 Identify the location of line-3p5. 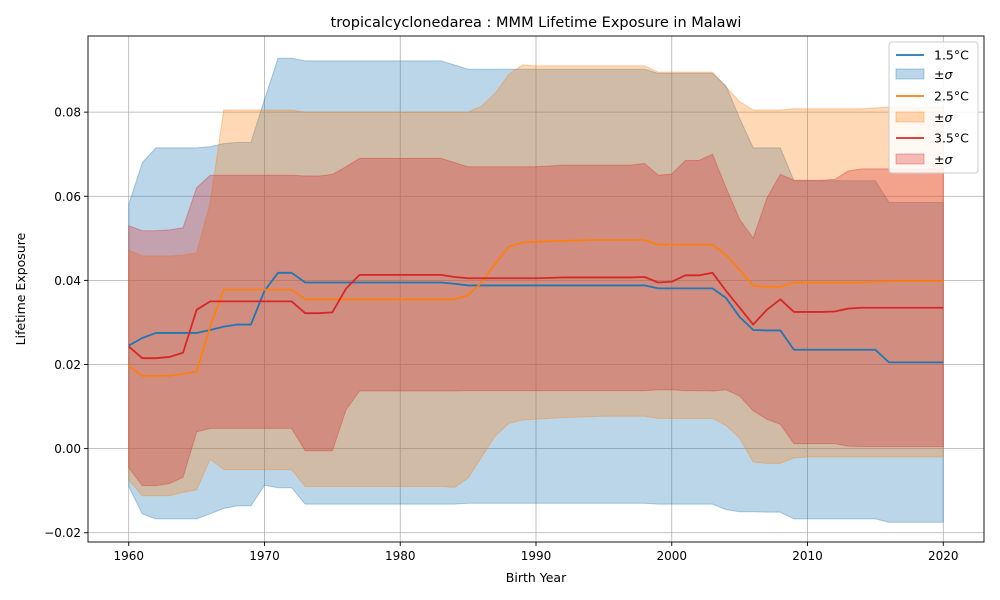
(536, 315).